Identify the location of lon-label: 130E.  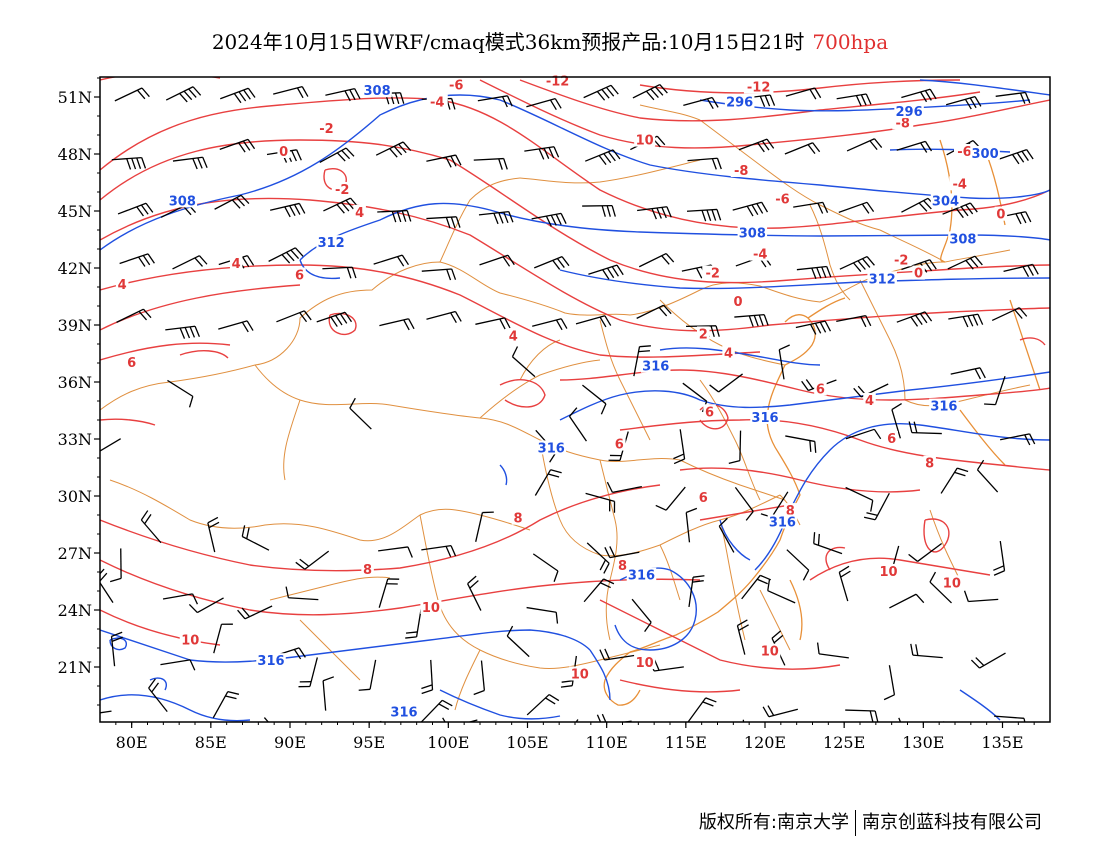
(923, 742).